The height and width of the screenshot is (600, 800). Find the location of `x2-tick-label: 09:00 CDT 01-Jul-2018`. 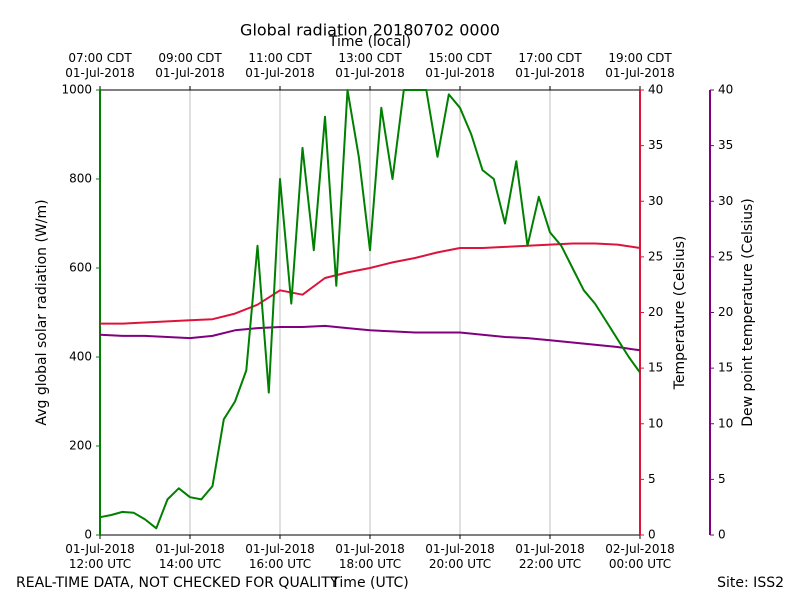

x2-tick-label: 09:00 CDT 01-Jul-2018 is located at coordinates (190, 65).